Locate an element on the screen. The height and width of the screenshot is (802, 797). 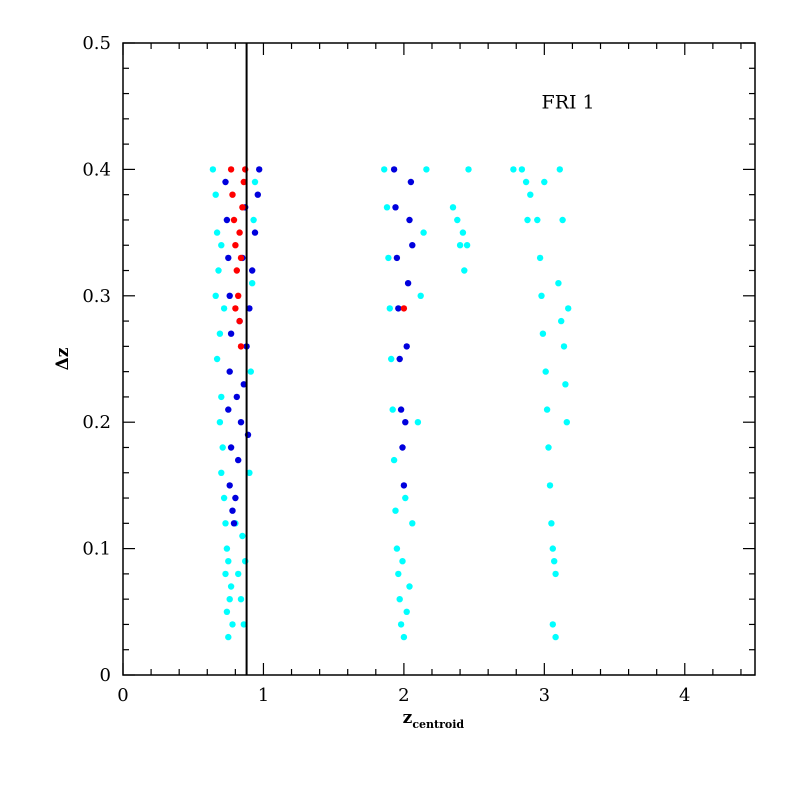
x-axis-label-main: z is located at coordinates (408, 718).